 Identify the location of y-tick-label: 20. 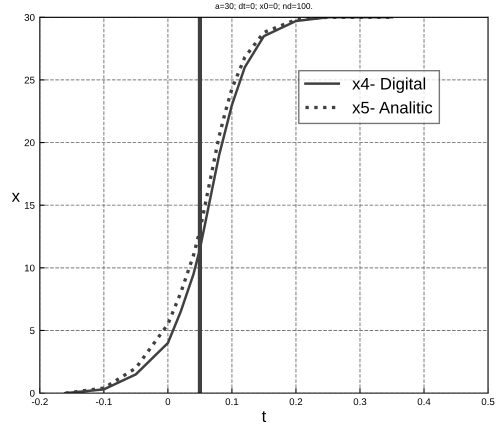
(29, 142).